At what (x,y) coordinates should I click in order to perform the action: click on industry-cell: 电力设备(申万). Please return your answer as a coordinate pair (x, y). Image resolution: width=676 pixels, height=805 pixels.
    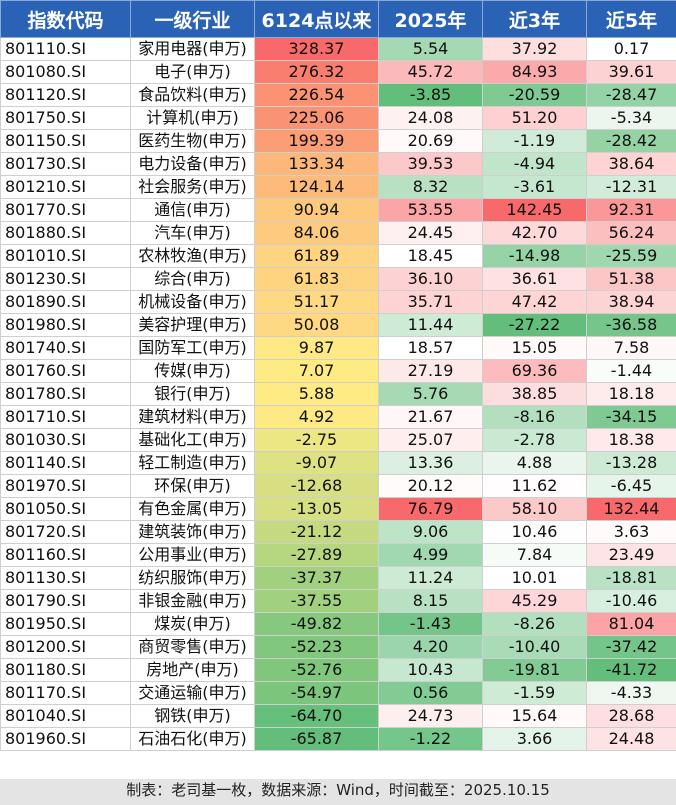
    Looking at the image, I should click on (192, 164).